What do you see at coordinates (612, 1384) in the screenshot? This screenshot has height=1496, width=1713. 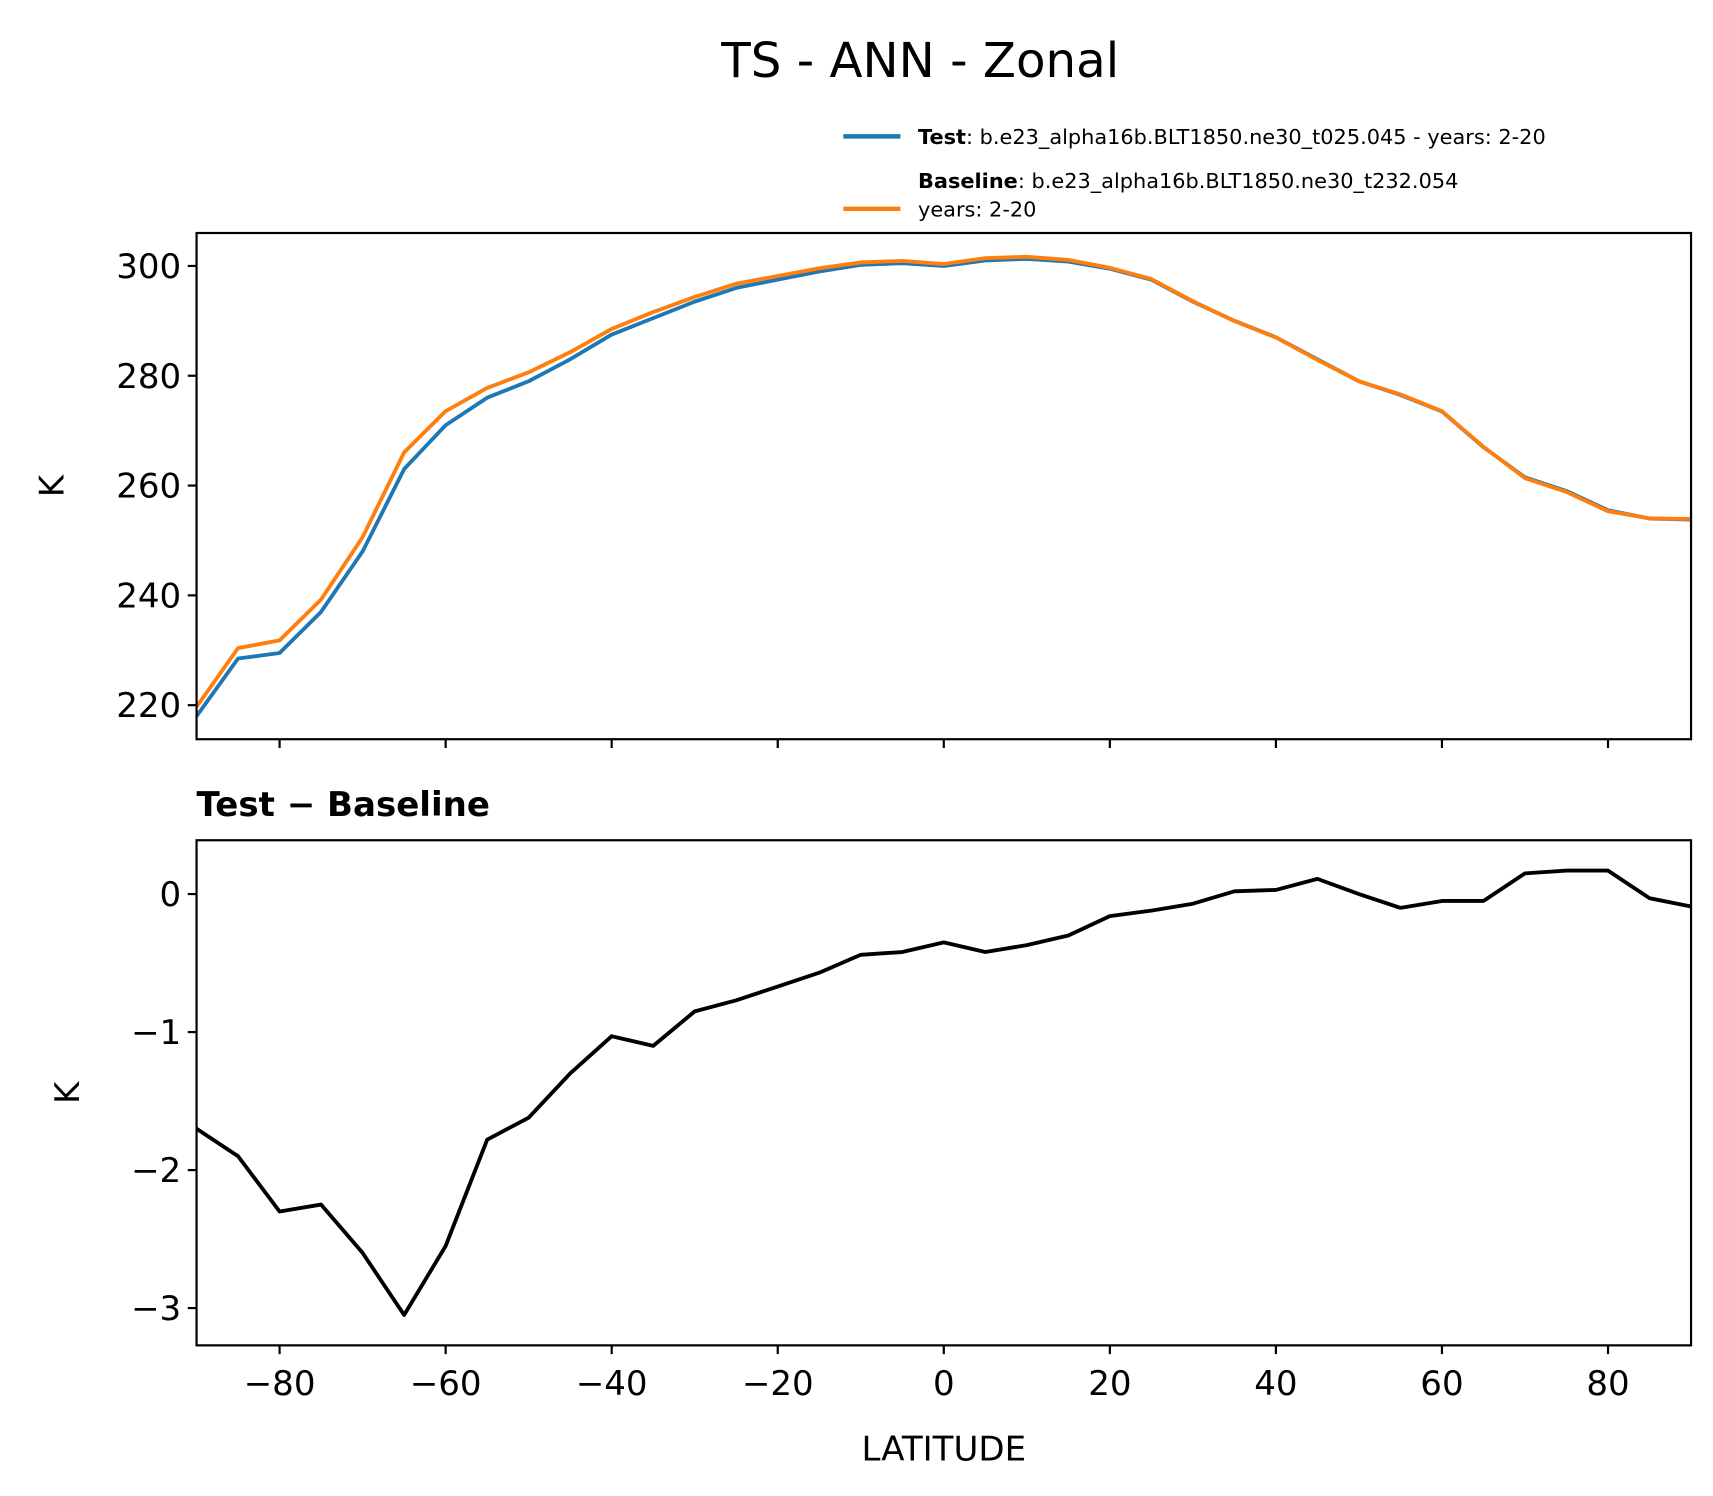 I see `x-tick-label: −40` at bounding box center [612, 1384].